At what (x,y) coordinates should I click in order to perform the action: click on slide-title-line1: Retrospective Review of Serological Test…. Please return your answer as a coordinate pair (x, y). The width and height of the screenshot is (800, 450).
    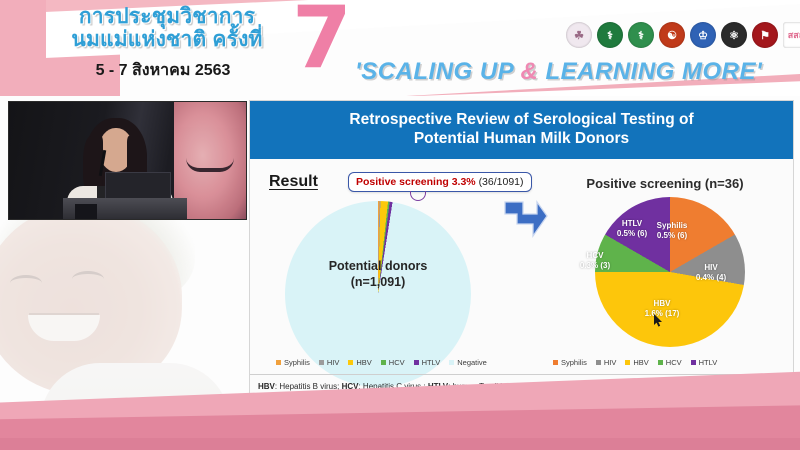
    Looking at the image, I should click on (521, 120).